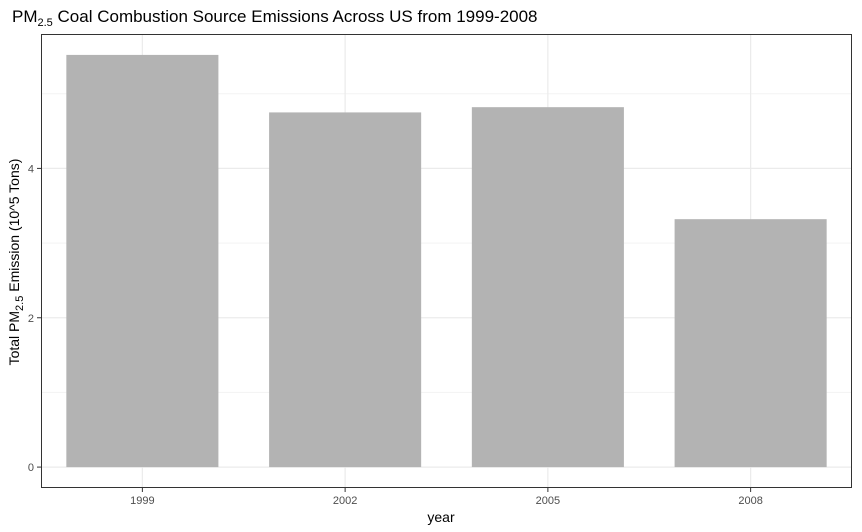 This screenshot has height=532, width=862. I want to click on bar-2008, so click(750, 343).